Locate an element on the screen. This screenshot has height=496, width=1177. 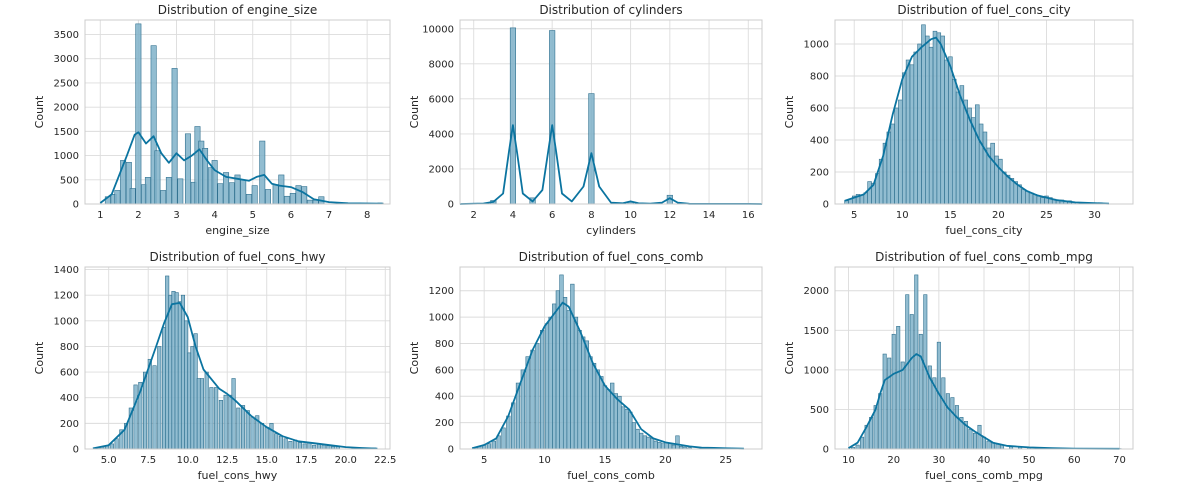
x-tick-label: 1 is located at coordinates (100, 215).